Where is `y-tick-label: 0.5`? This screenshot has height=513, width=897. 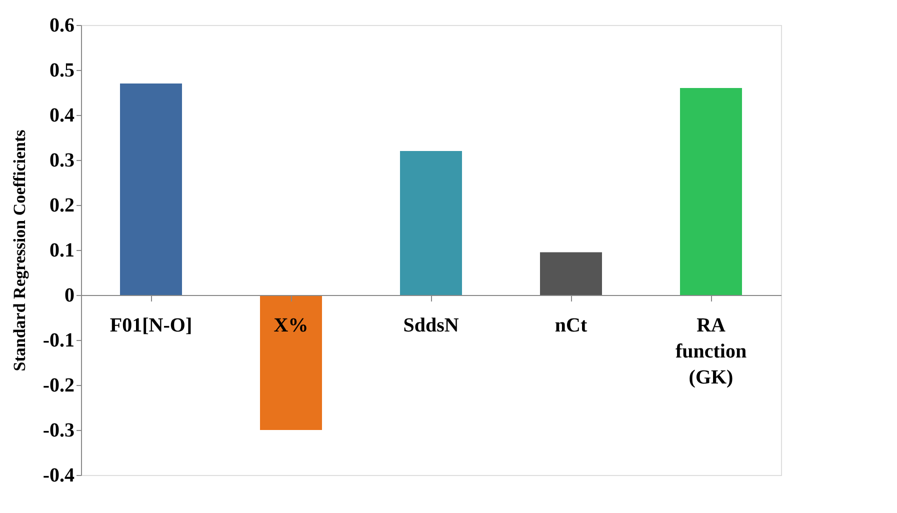 y-tick-label: 0.5 is located at coordinates (62, 71).